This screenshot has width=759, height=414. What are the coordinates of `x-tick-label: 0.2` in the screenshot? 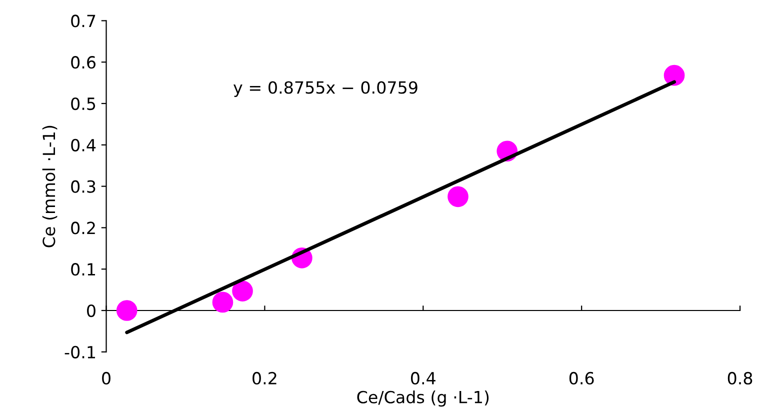 It's located at (264, 378).